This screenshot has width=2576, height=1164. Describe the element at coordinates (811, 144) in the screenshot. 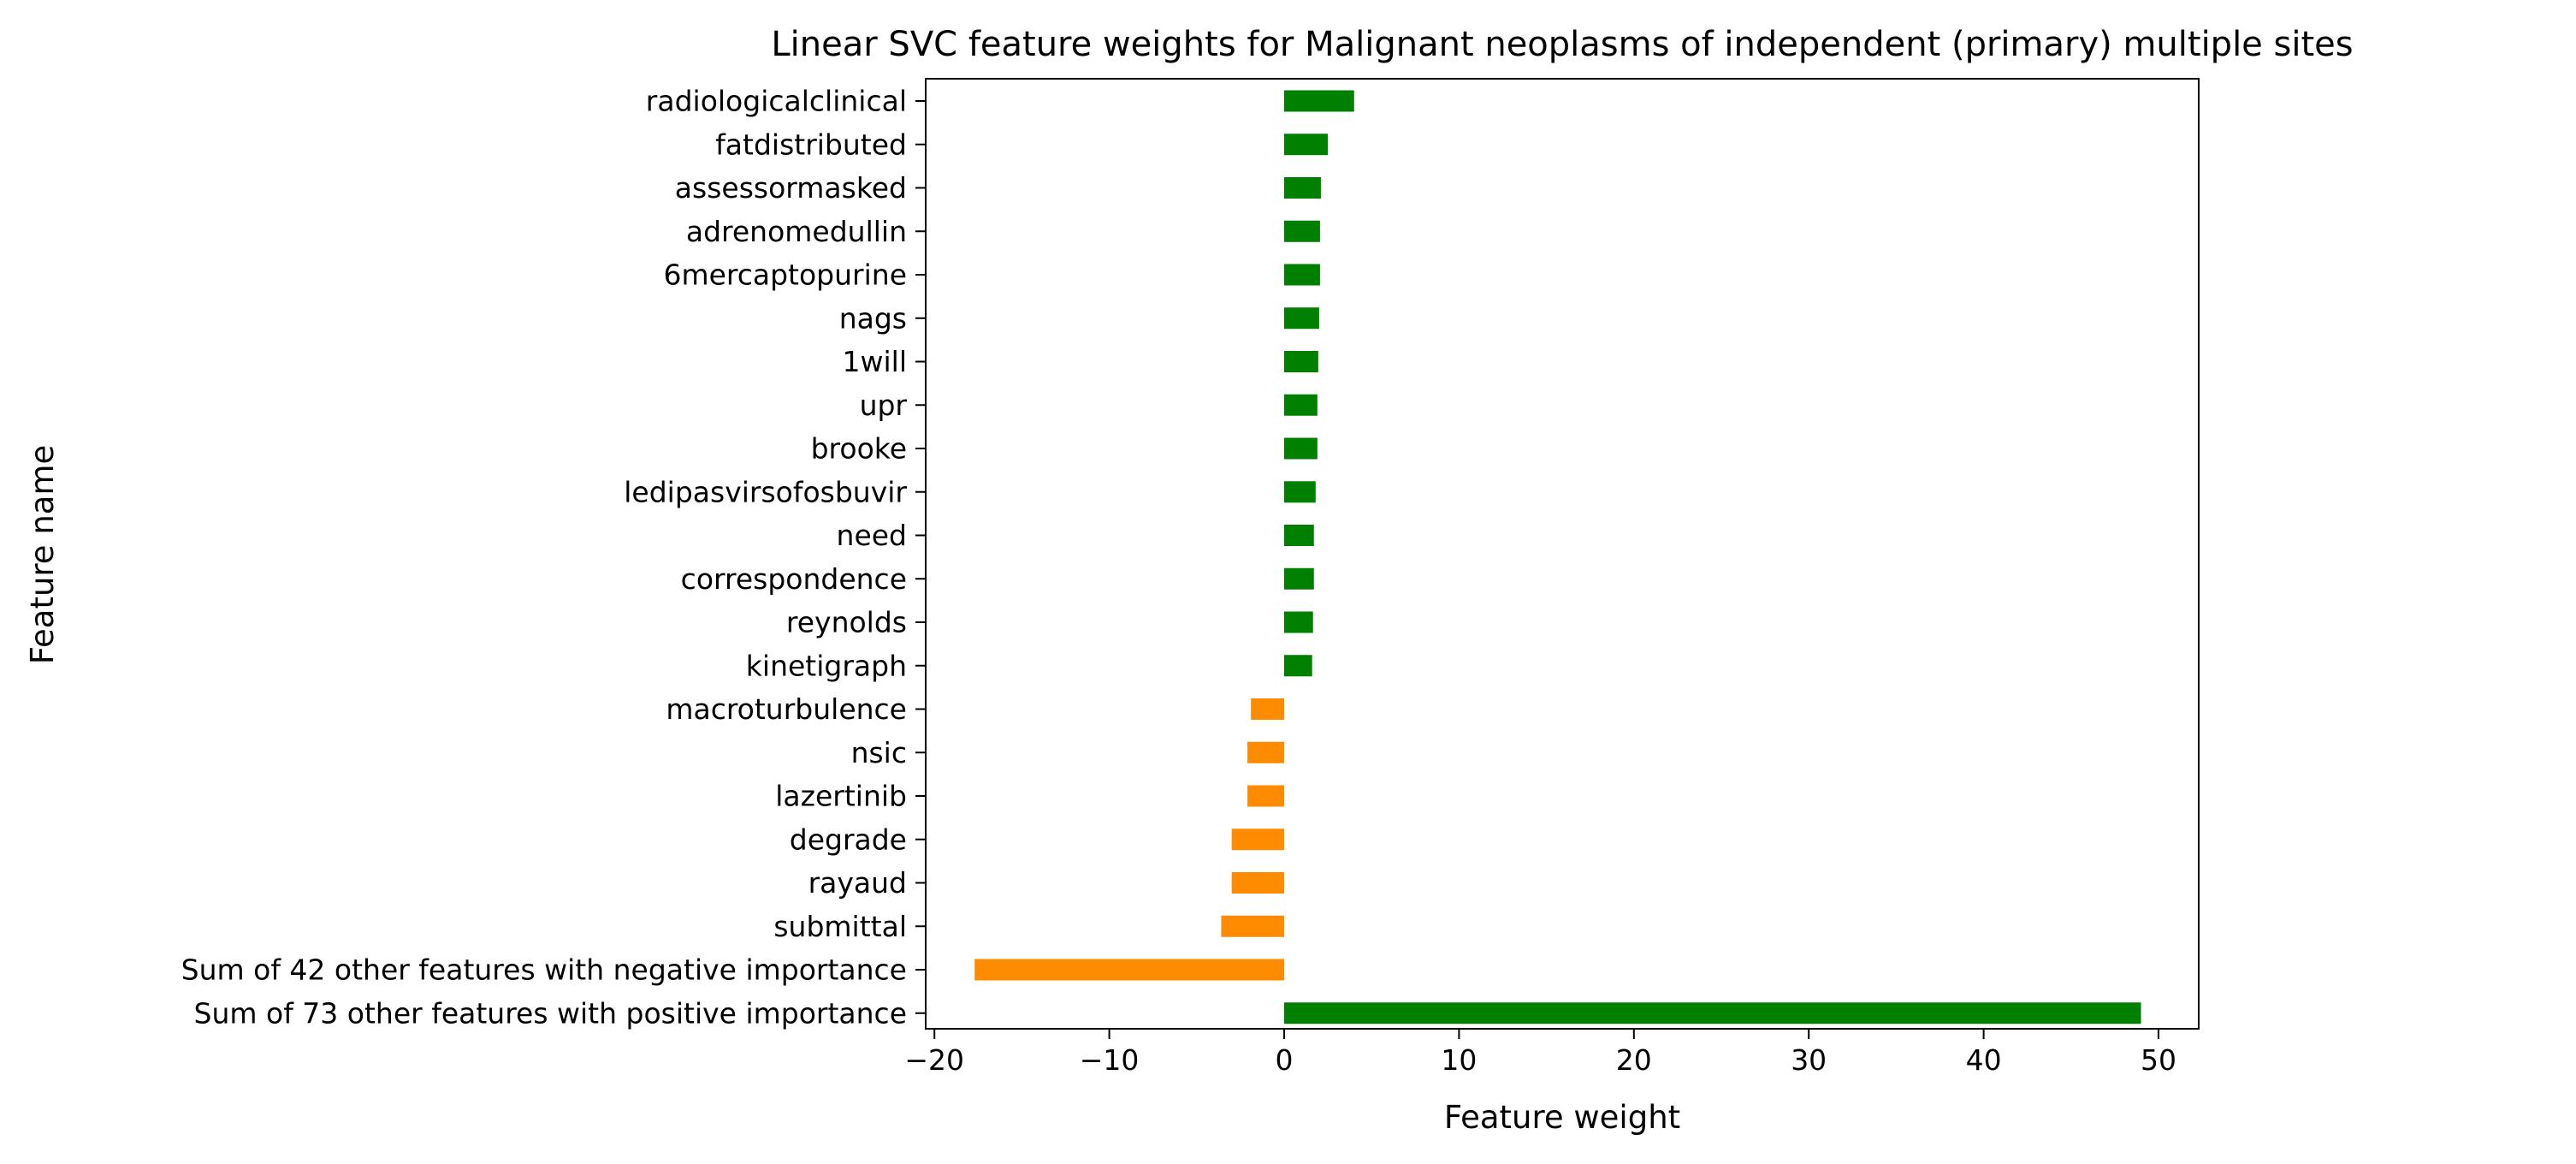

I see `y-tick-label: fatdistributed` at that location.